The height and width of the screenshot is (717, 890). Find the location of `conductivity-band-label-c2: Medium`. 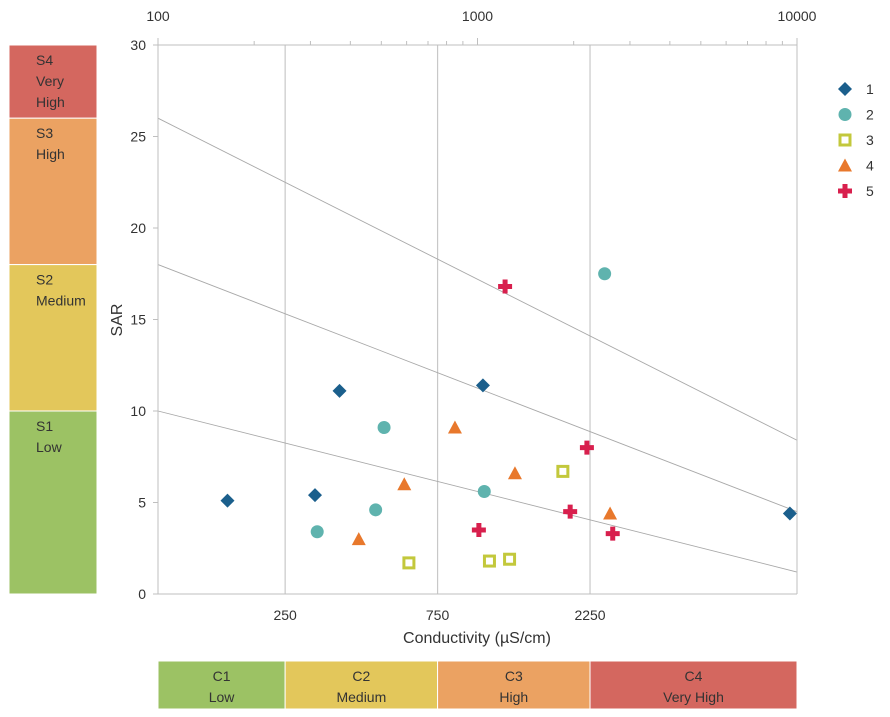

conductivity-band-label-c2: Medium is located at coordinates (361, 697).